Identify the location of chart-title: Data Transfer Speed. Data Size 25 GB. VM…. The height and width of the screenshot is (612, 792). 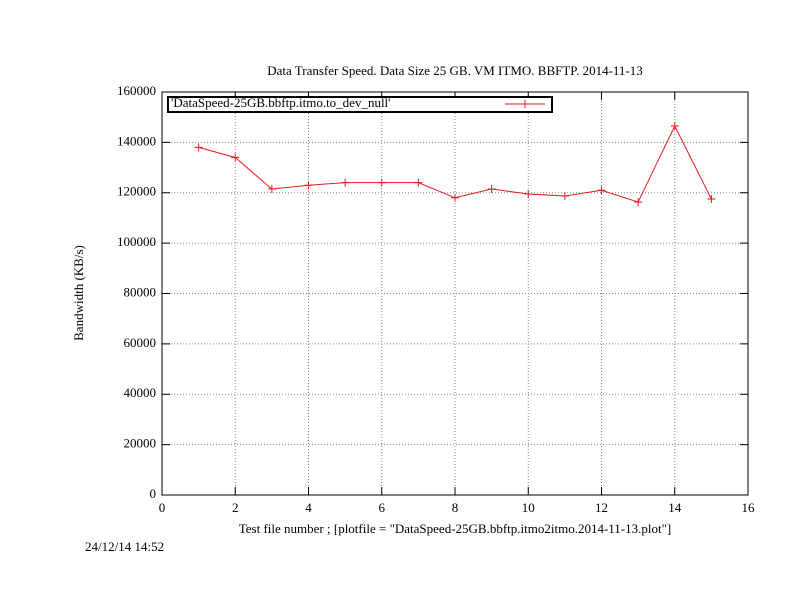
(455, 70).